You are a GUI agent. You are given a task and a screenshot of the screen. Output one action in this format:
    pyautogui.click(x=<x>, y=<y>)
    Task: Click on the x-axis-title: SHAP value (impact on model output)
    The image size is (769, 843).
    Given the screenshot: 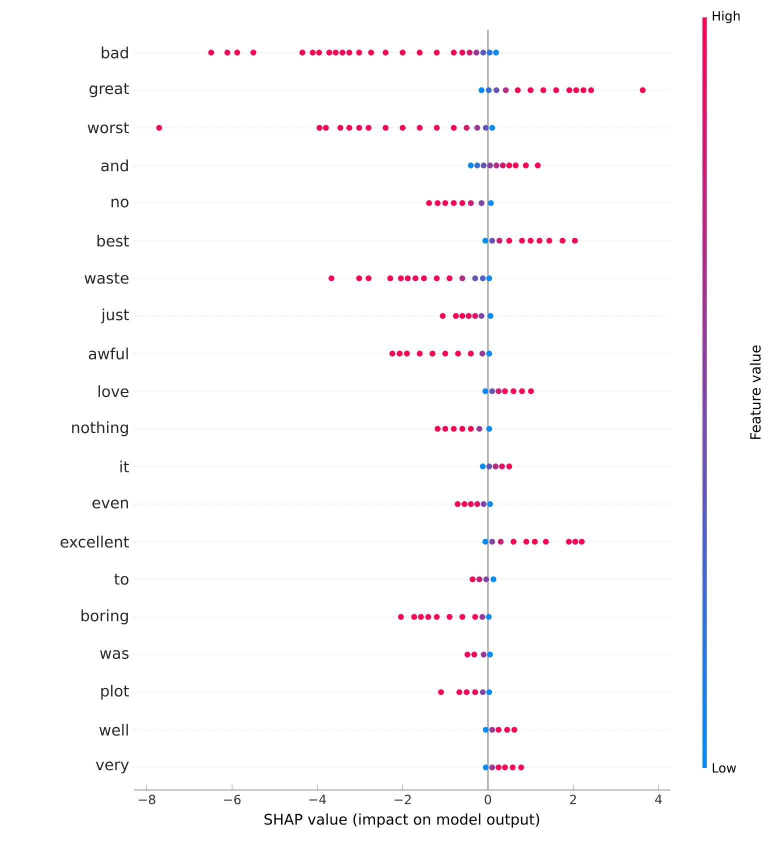 What is the action you would take?
    pyautogui.click(x=402, y=820)
    